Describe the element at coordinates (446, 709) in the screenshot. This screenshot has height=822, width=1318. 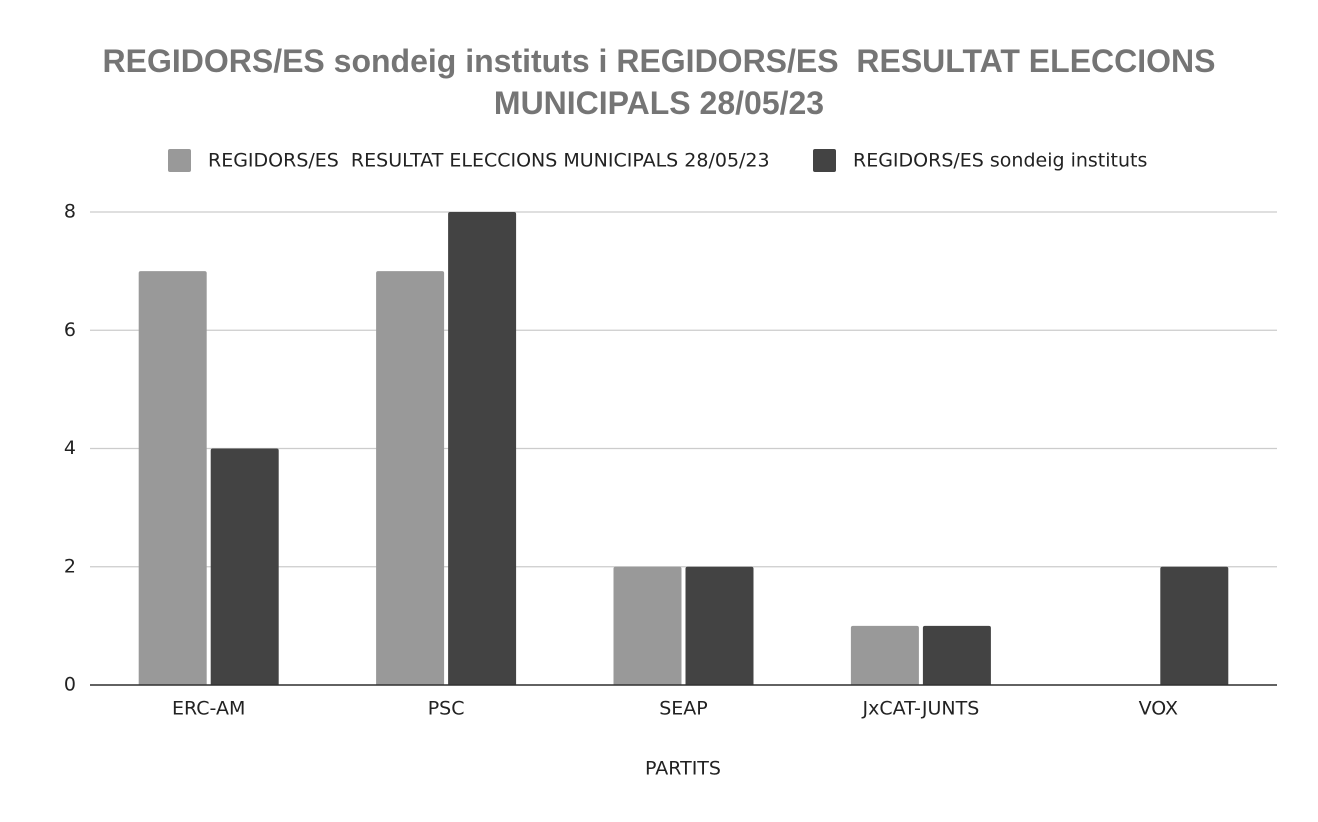
I see `x-tick-label: PSC` at that location.